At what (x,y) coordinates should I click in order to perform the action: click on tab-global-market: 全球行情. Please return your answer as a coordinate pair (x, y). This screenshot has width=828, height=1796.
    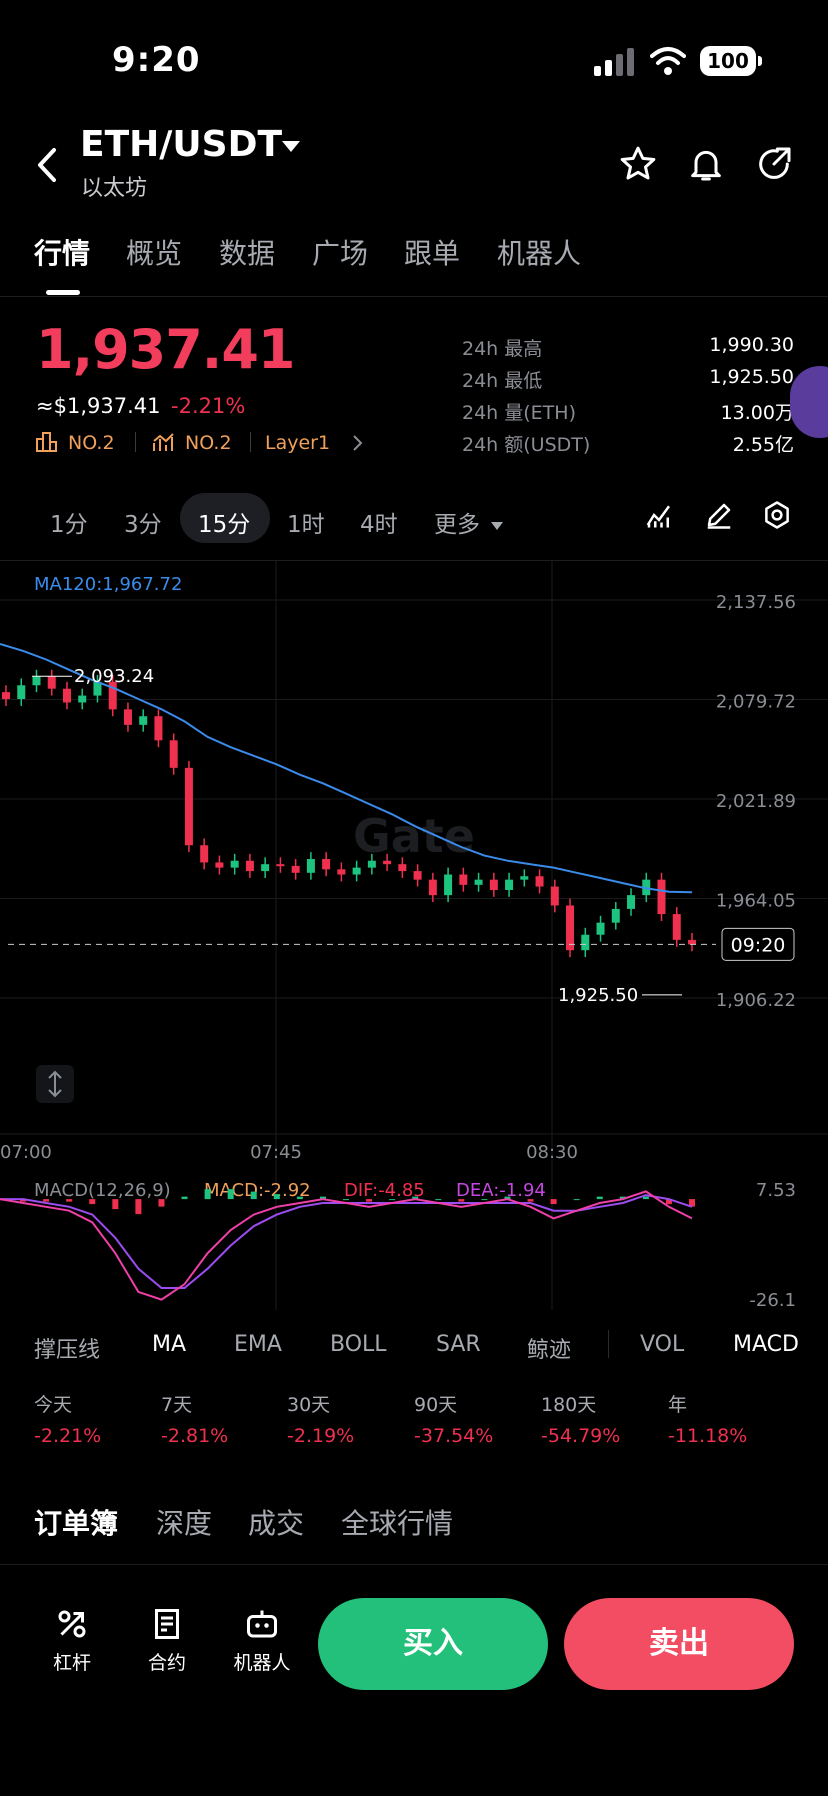
    Looking at the image, I should click on (397, 1523).